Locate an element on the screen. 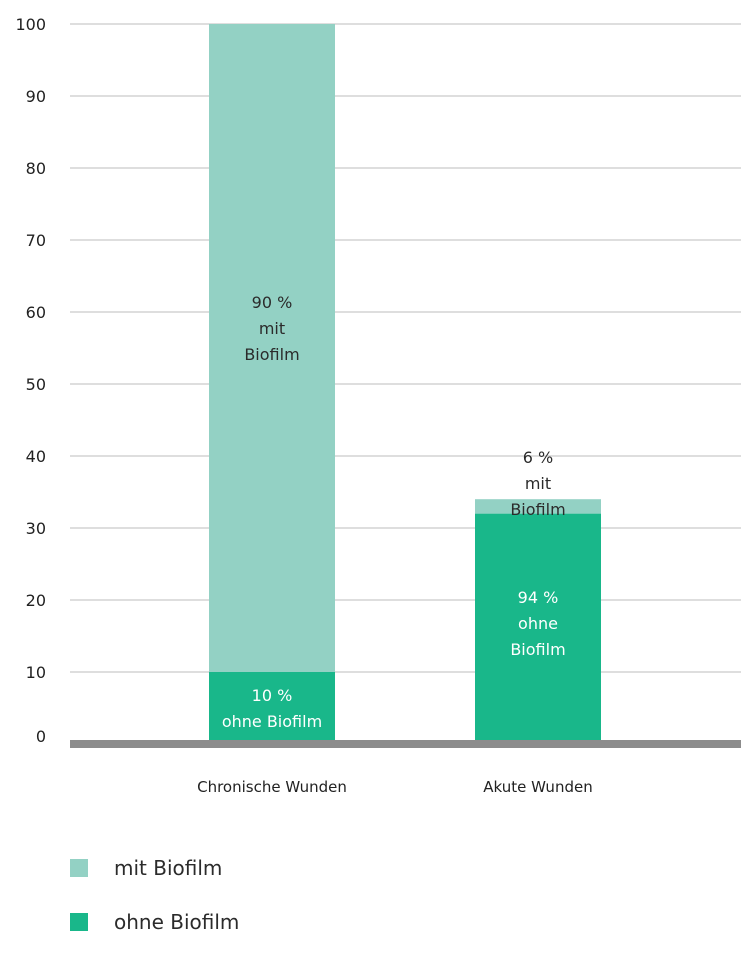 Image resolution: width=748 pixels, height=964 pixels. legend-swatch-mit-biofilm is located at coordinates (79, 868).